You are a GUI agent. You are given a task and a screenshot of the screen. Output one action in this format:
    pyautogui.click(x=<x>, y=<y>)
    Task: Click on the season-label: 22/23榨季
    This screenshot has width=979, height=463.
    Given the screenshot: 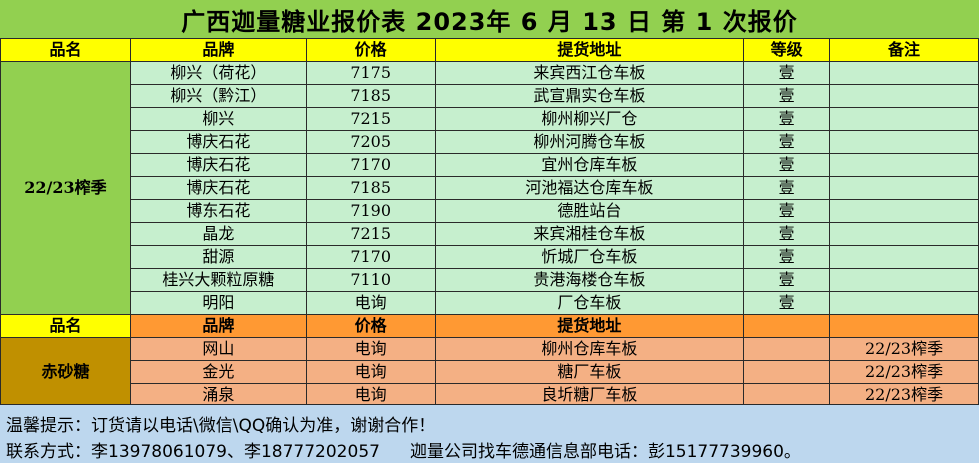 What is the action you would take?
    pyautogui.click(x=65, y=188)
    